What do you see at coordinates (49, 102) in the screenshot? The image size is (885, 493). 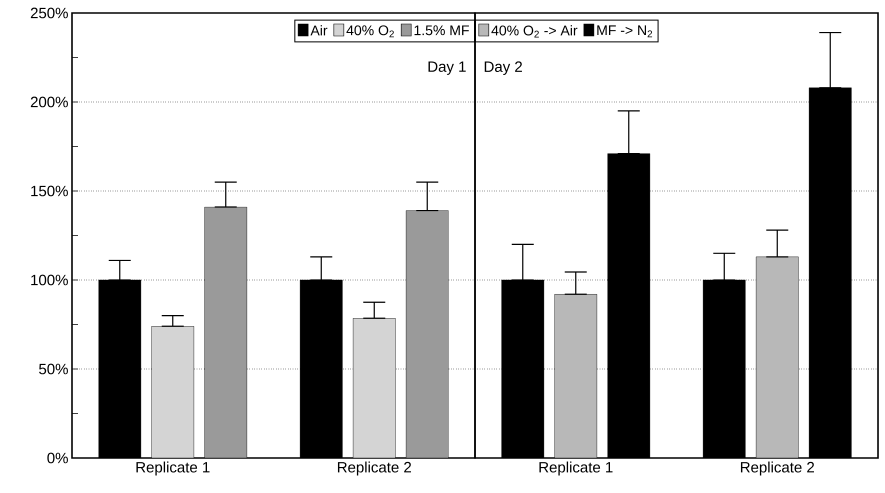 I see `y-tick-label: 200%` at bounding box center [49, 102].